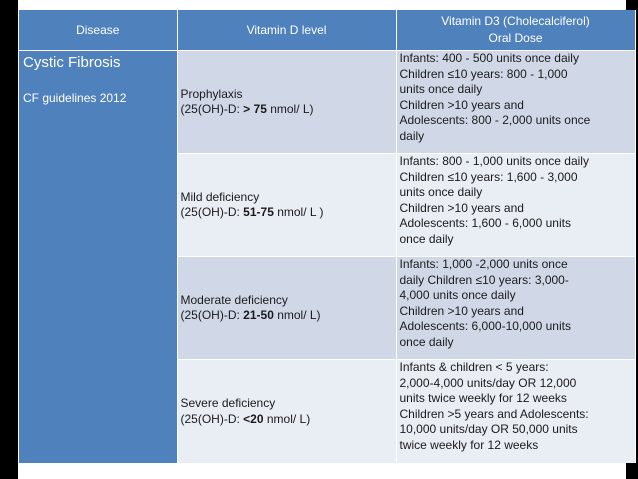 This screenshot has width=638, height=479. Describe the element at coordinates (515, 38) in the screenshot. I see `header-dose-line2: Oral Dose` at that location.